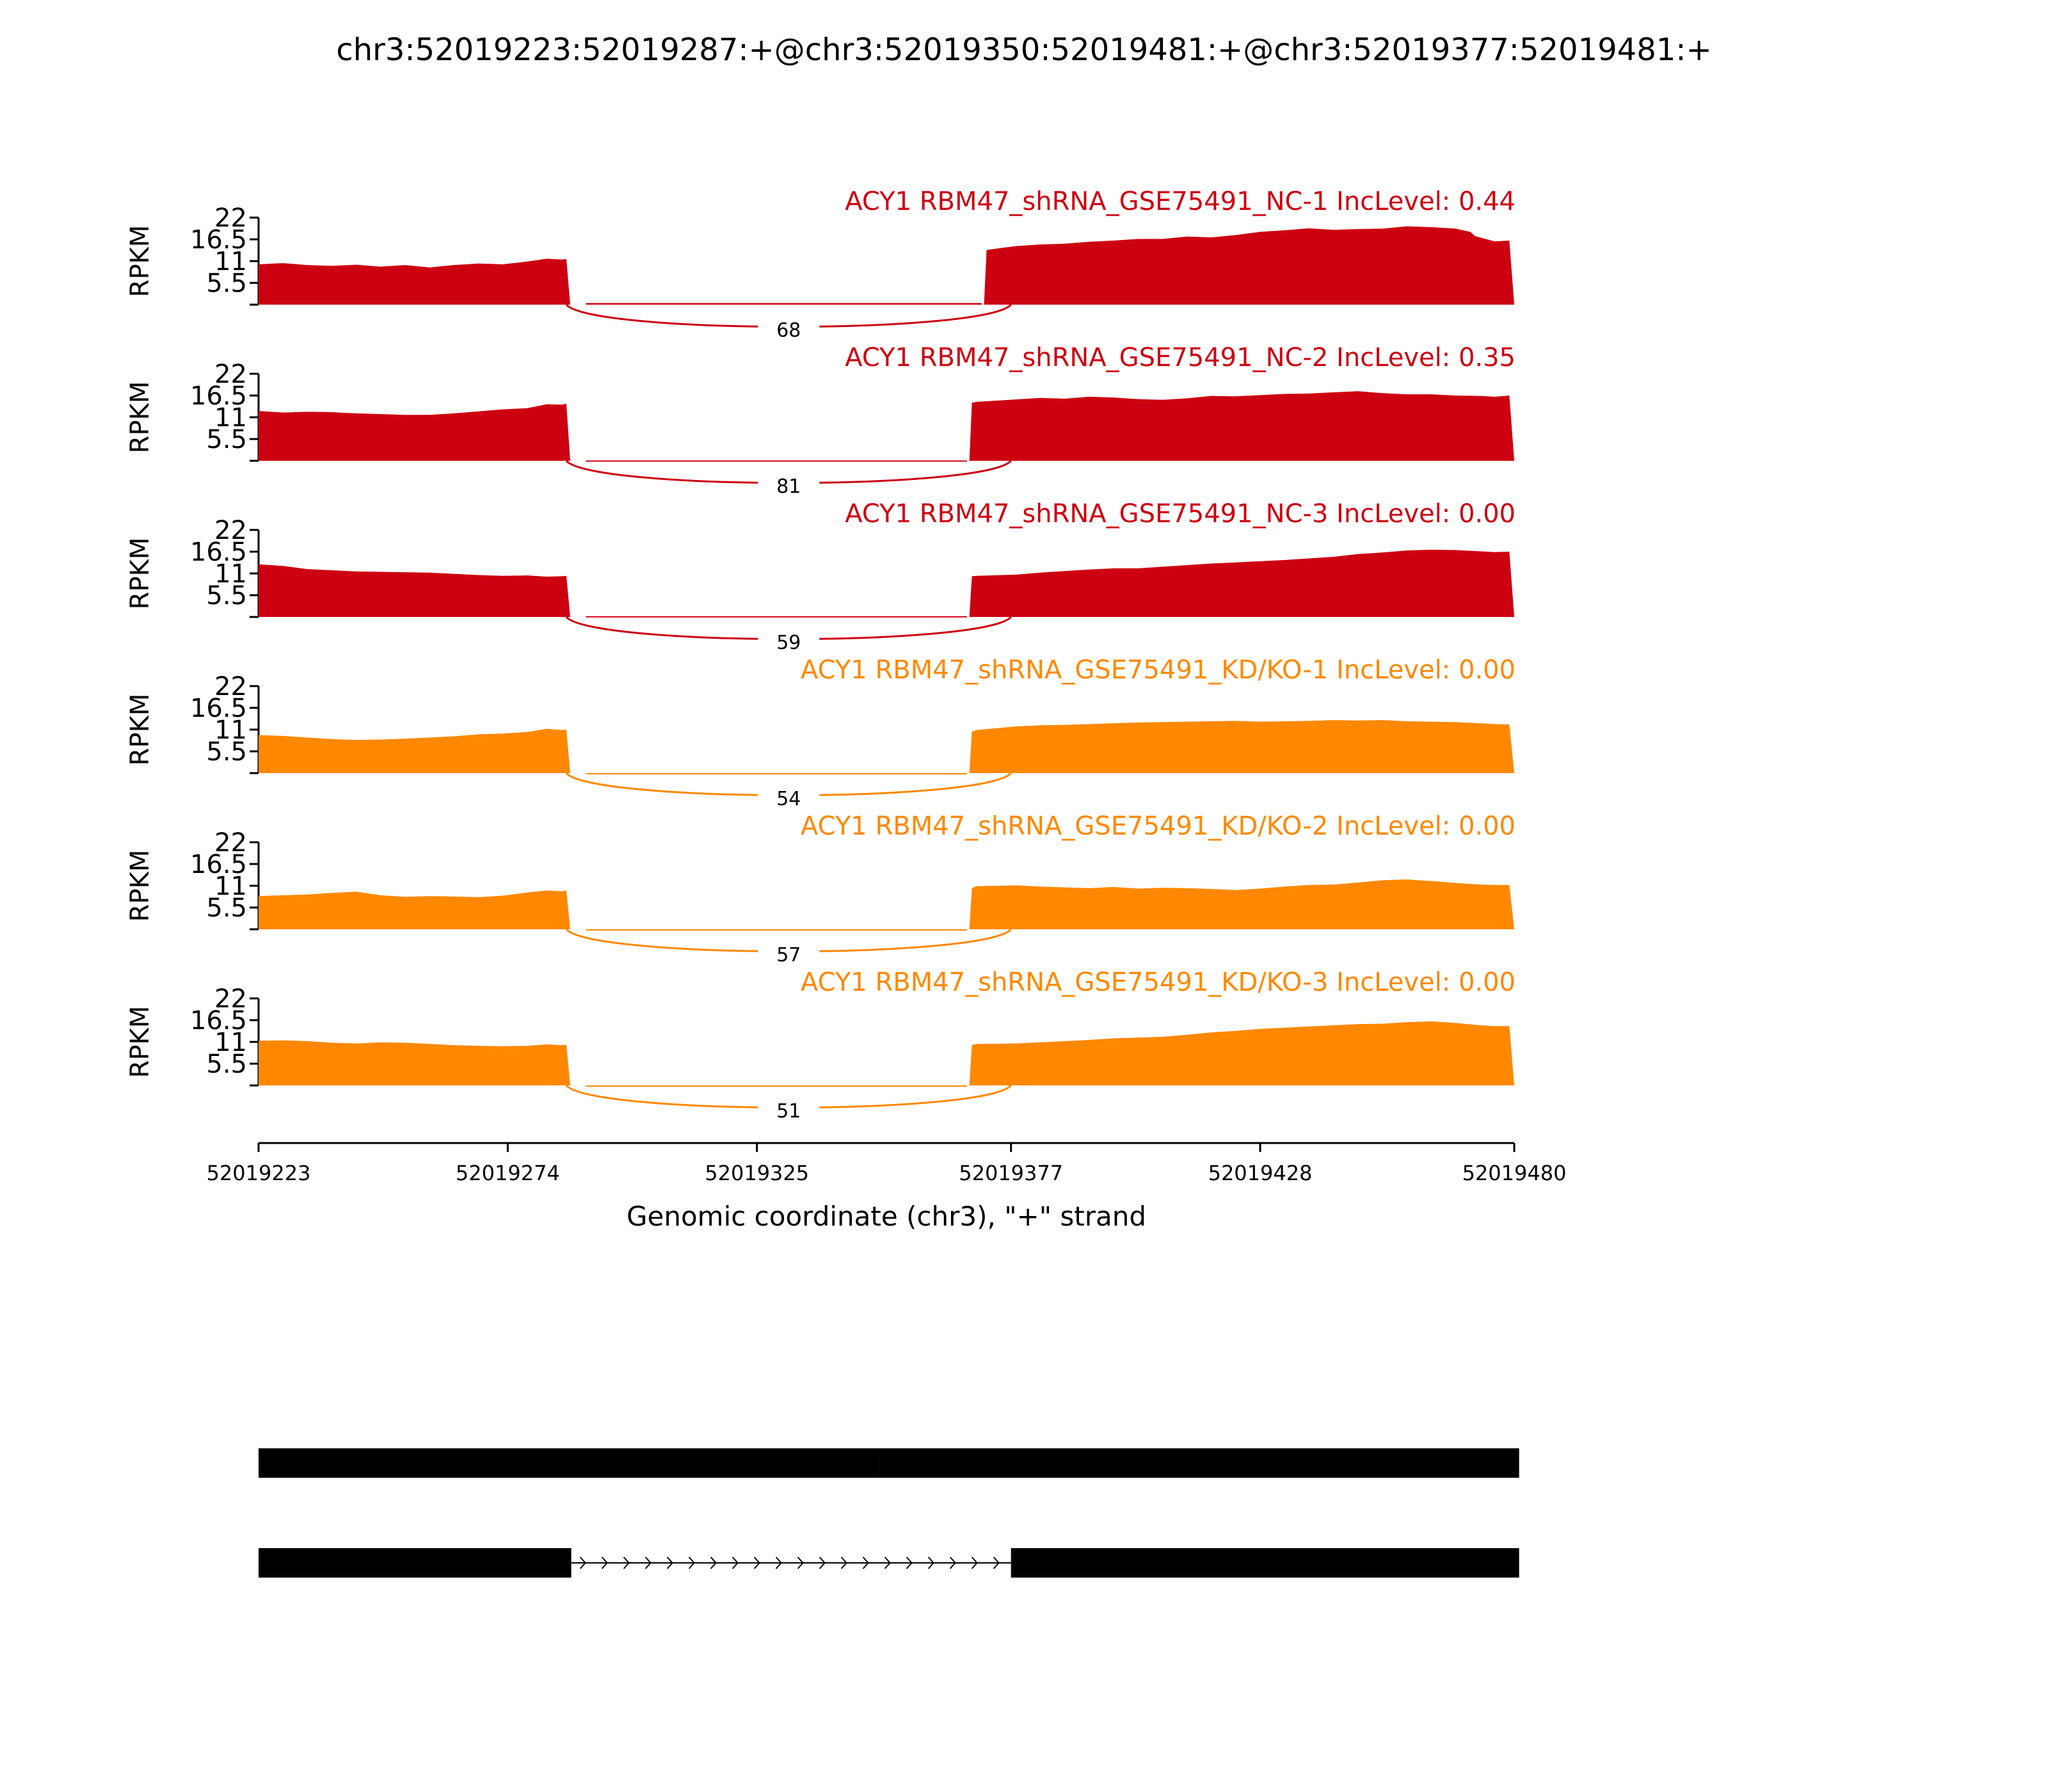  Describe the element at coordinates (259, 1173) in the screenshot. I see `x-tick-label: 52019223` at that location.